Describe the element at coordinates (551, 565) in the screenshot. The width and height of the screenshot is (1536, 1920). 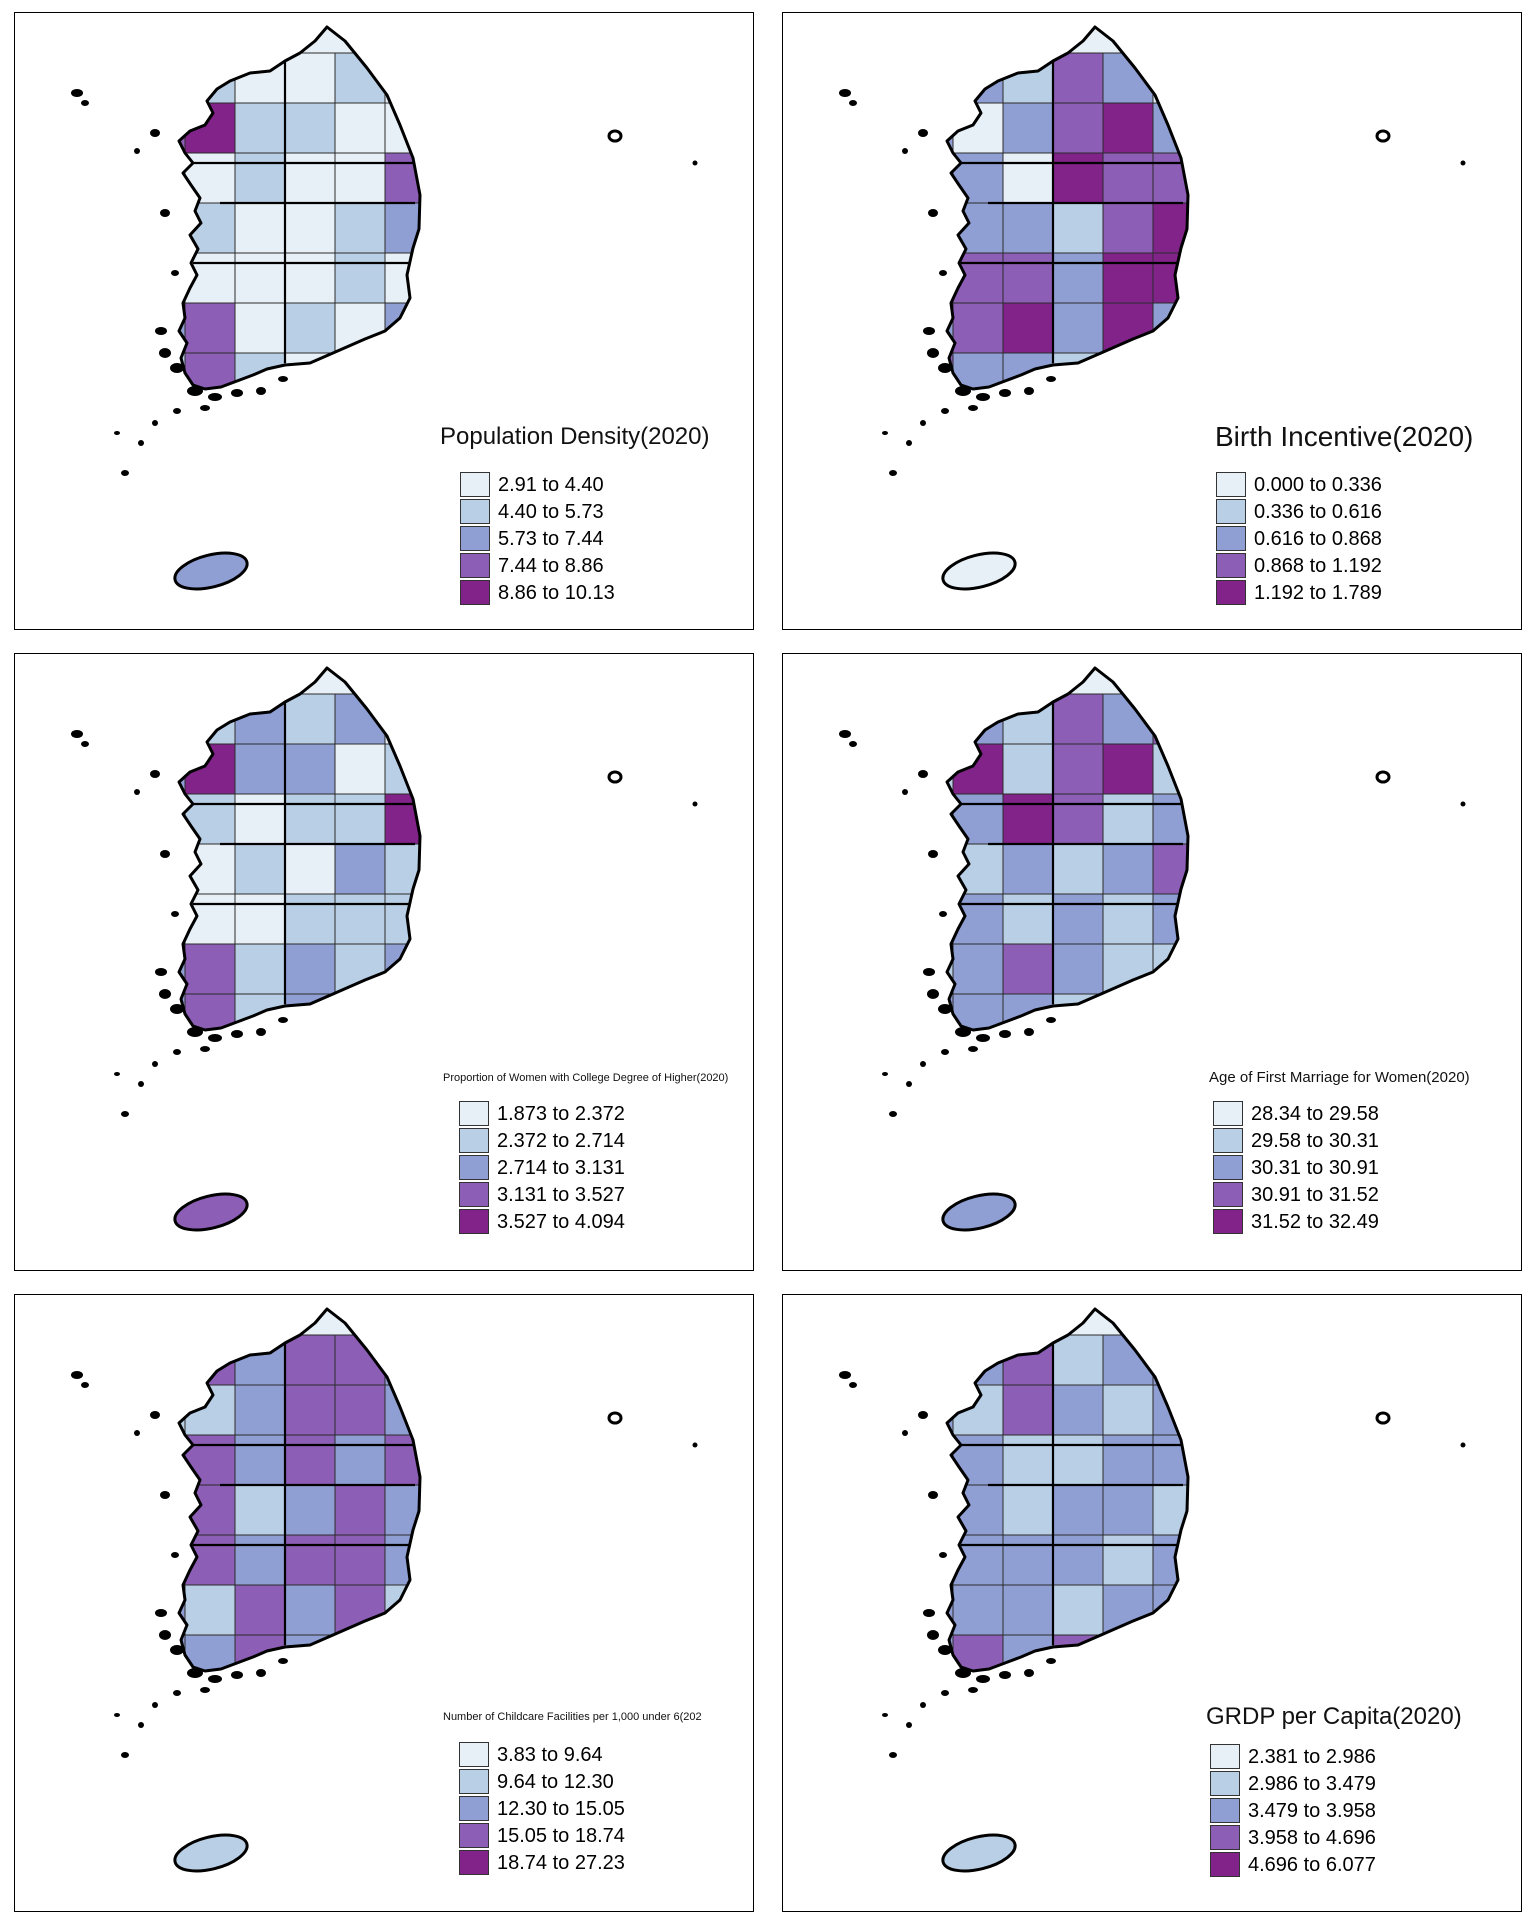
I see `legend-label: 7.44 to 8.86` at that location.